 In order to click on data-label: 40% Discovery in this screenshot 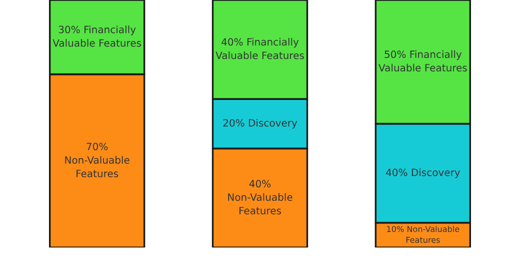, I will do `click(423, 173)`.